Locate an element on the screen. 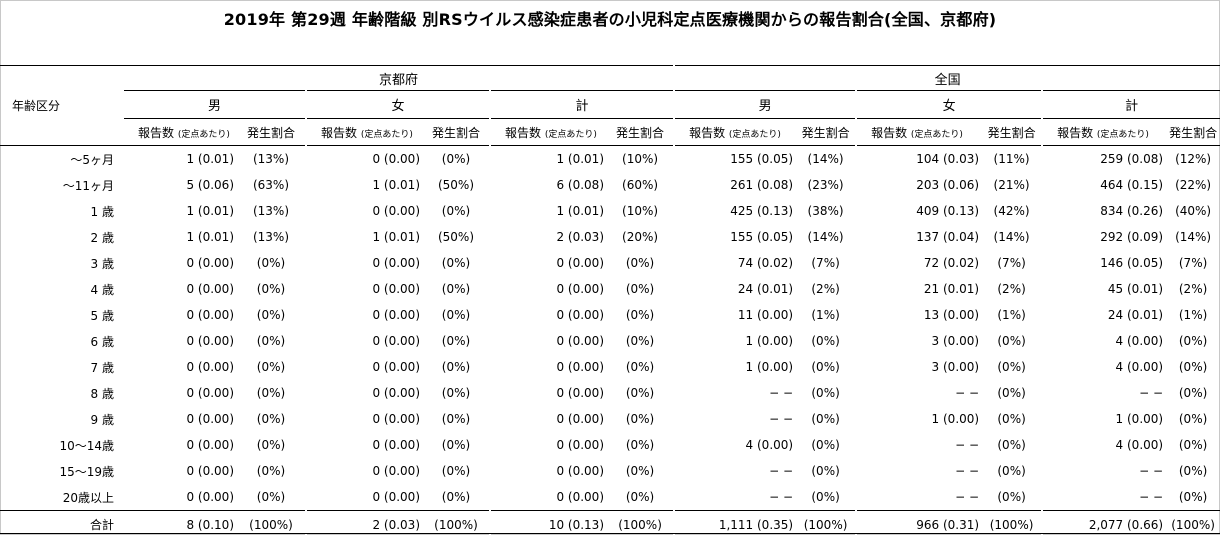  sex-header-national-male: 男 is located at coordinates (765, 105).